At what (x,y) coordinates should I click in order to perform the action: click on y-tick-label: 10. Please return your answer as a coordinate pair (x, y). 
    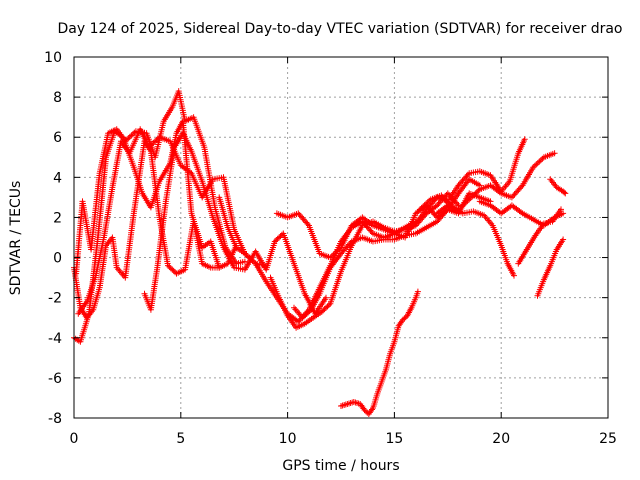
    Looking at the image, I should click on (53, 58).